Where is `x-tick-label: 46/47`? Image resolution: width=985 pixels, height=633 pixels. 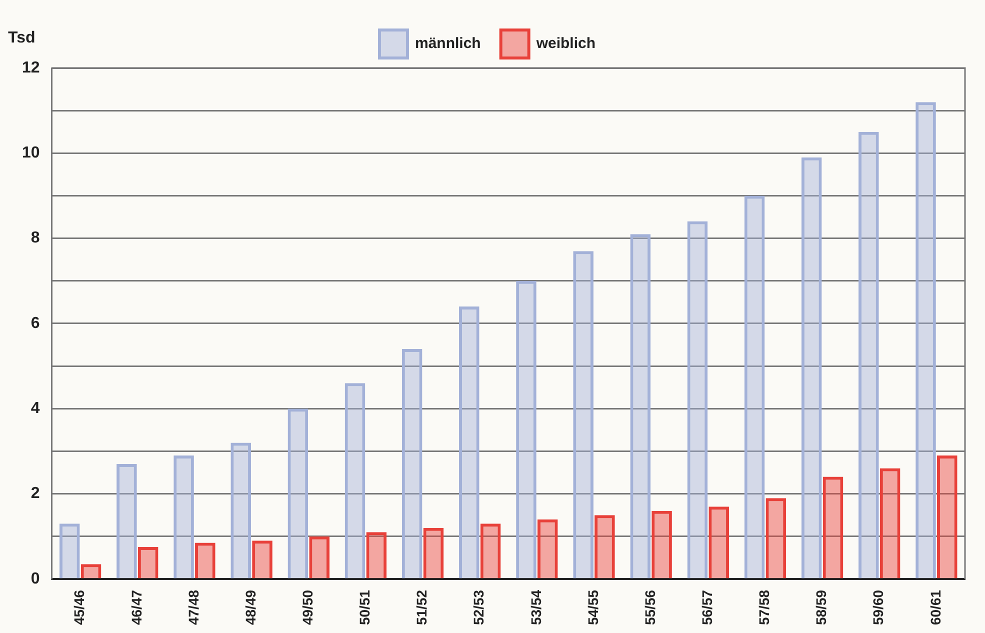 x-tick-label: 46/47 is located at coordinates (136, 608).